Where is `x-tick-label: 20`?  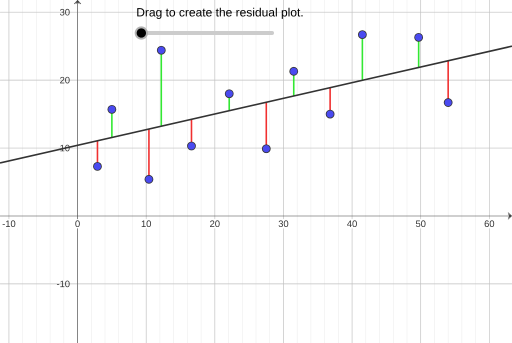 x-tick-label: 20 is located at coordinates (215, 224).